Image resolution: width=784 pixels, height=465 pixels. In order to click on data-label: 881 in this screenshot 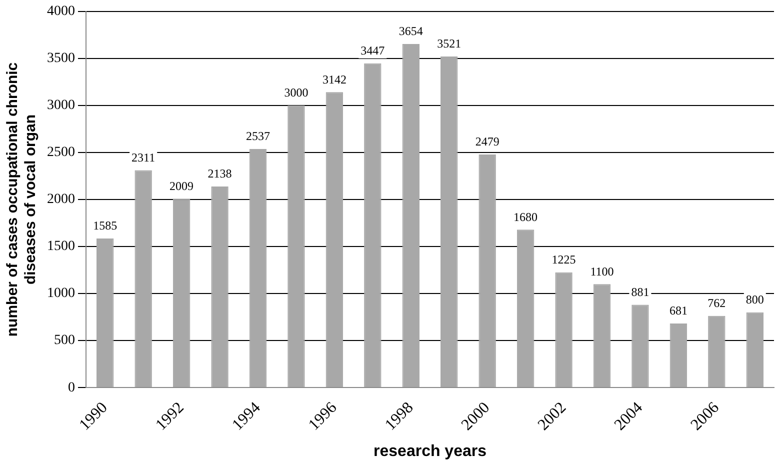, I will do `click(640, 291)`.